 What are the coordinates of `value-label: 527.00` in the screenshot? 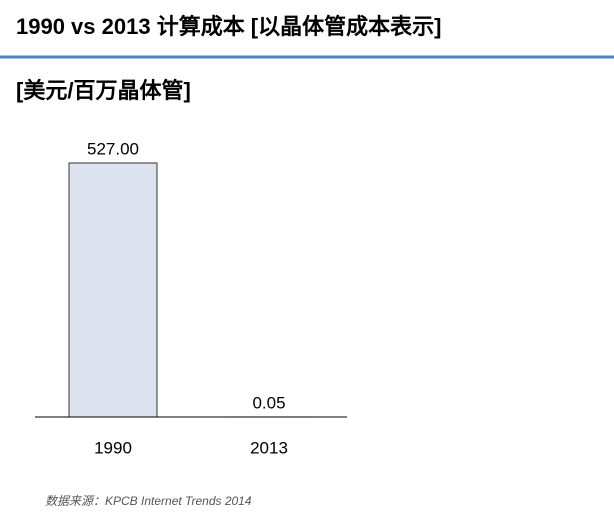 It's located at (113, 148).